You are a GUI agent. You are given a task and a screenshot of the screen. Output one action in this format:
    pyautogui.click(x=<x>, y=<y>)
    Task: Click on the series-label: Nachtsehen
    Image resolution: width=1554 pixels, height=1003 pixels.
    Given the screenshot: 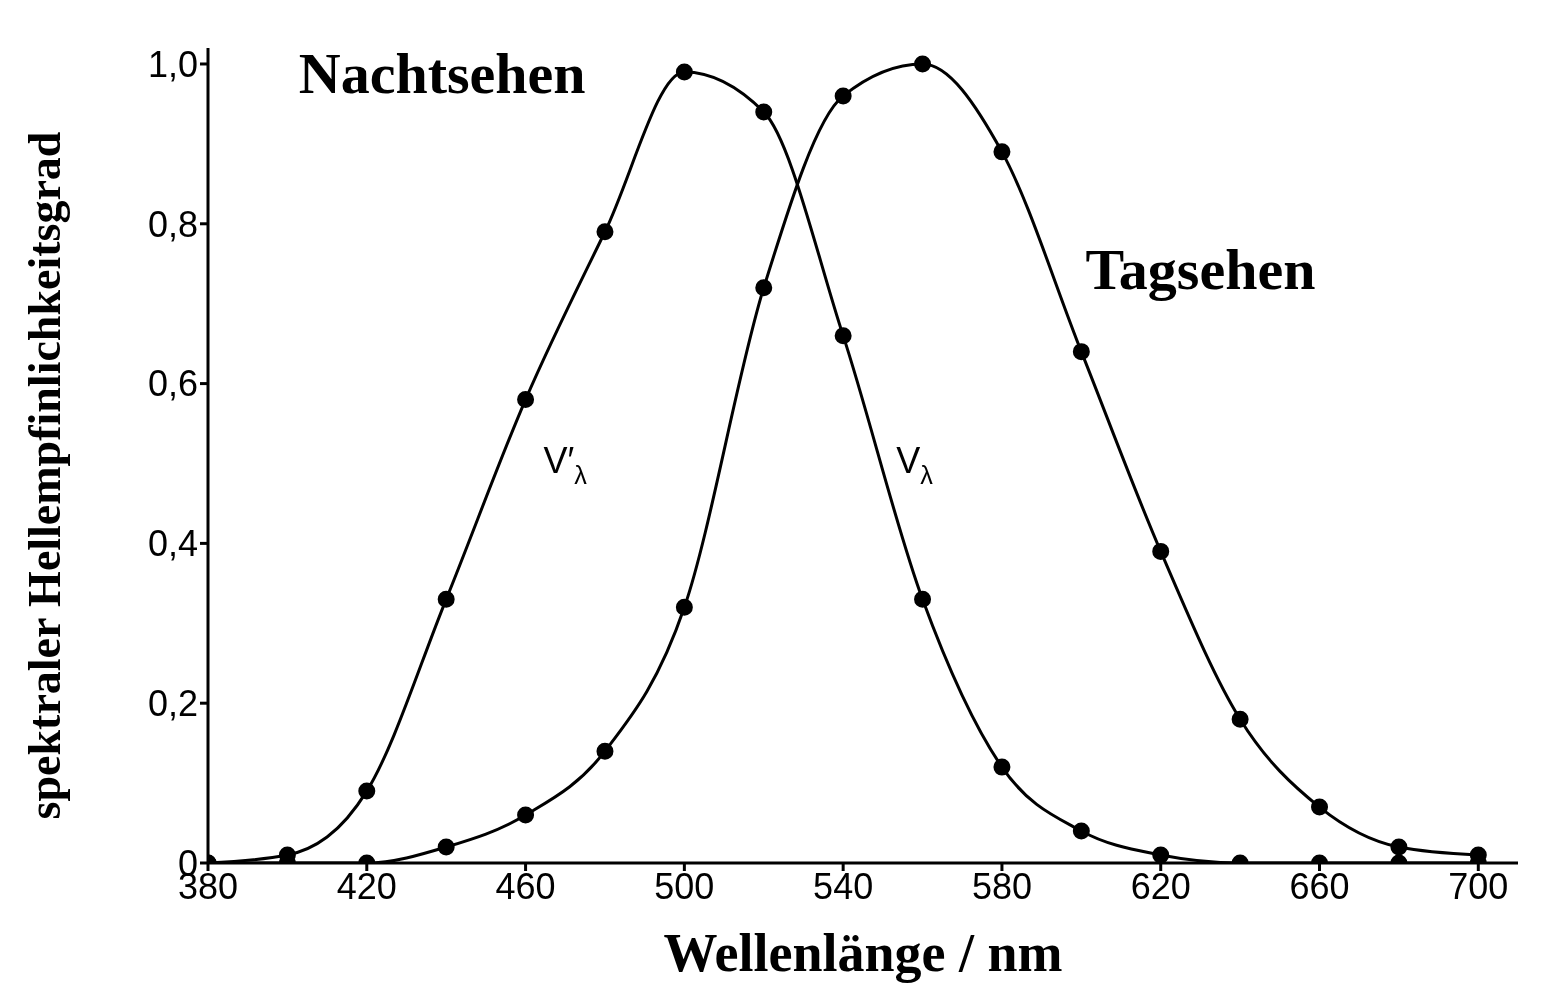 What is the action you would take?
    pyautogui.click(x=442, y=74)
    